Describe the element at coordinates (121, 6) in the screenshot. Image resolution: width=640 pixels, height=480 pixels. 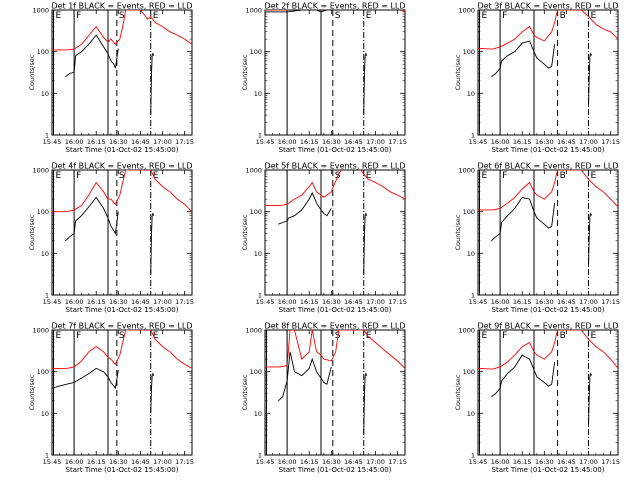
I see `panel-title: Det 1f BLACK = Events, RED = LLD` at that location.